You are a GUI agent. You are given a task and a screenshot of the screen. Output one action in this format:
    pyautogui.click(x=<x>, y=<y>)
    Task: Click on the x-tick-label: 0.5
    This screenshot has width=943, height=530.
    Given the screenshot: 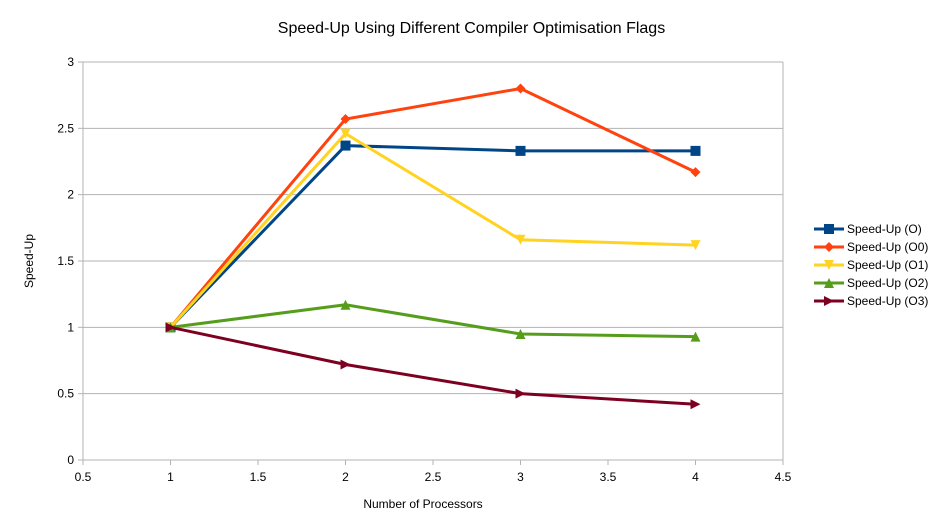 What is the action you would take?
    pyautogui.click(x=83, y=477)
    